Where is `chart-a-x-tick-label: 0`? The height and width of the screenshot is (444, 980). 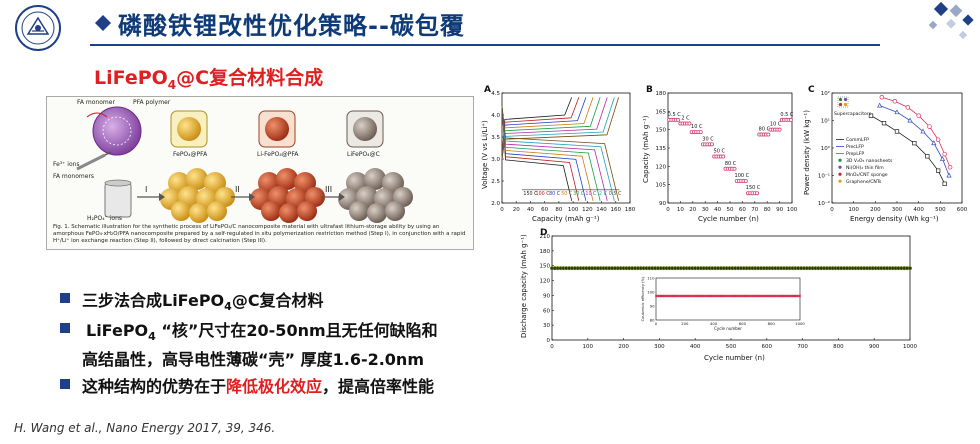 chart-a-x-tick-label: 0 is located at coordinates (502, 210).